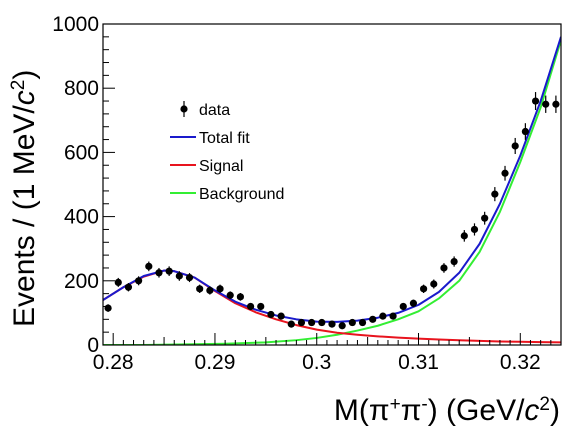 This screenshot has height=441, width=565. What do you see at coordinates (81, 152) in the screenshot?
I see `y-tick-label: 600` at bounding box center [81, 152].